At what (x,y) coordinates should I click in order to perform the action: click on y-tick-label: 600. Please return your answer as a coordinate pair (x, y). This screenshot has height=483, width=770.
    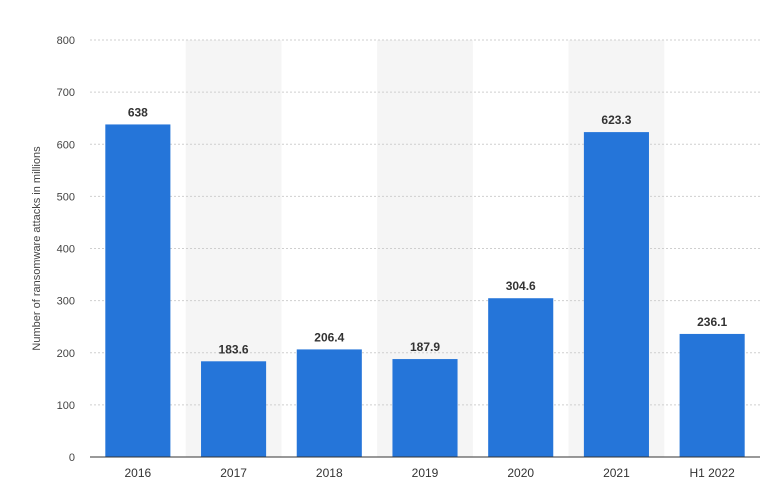
    Looking at the image, I should click on (66, 145).